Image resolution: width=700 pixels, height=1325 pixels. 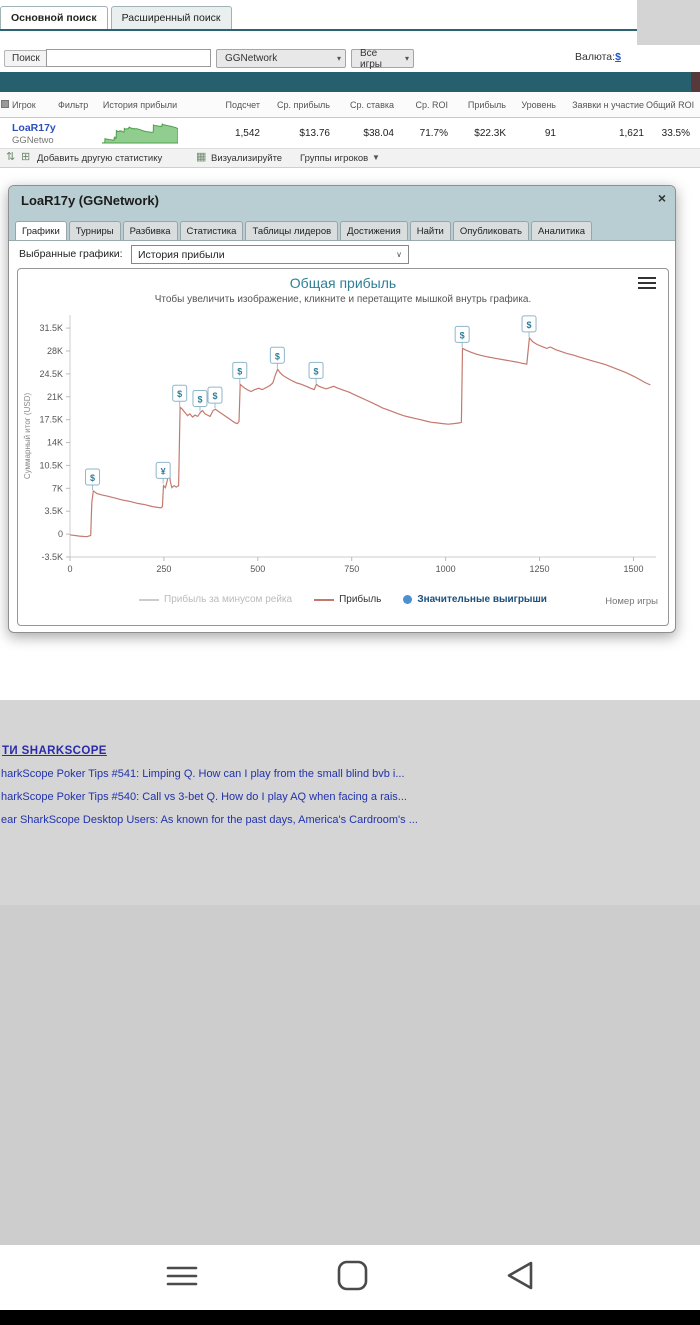 What do you see at coordinates (41, 230) in the screenshot?
I see `tab-graphs: Графики` at bounding box center [41, 230].